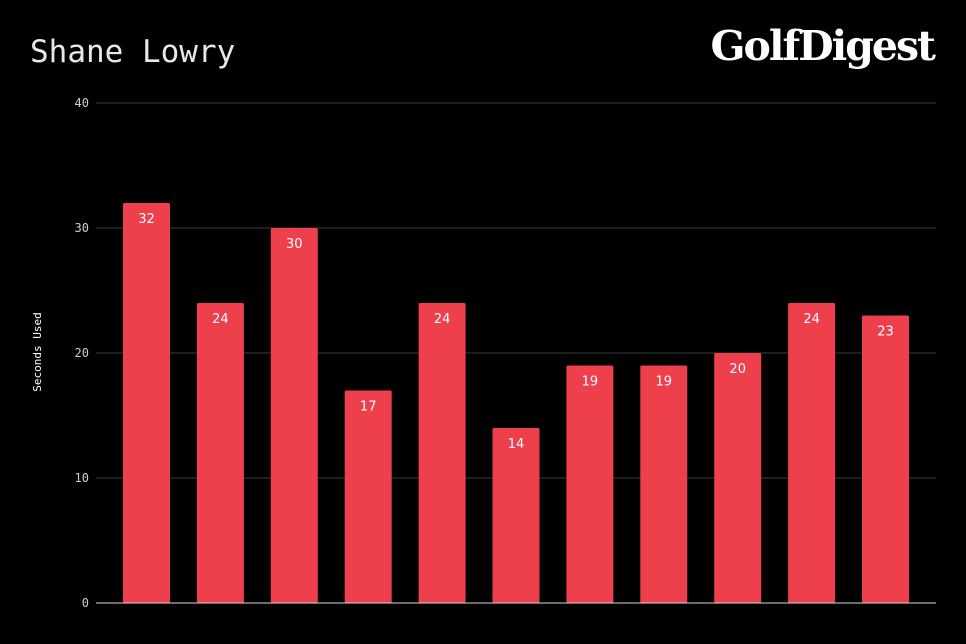 The height and width of the screenshot is (644, 966). What do you see at coordinates (885, 332) in the screenshot?
I see `bar-value-label: 23` at bounding box center [885, 332].